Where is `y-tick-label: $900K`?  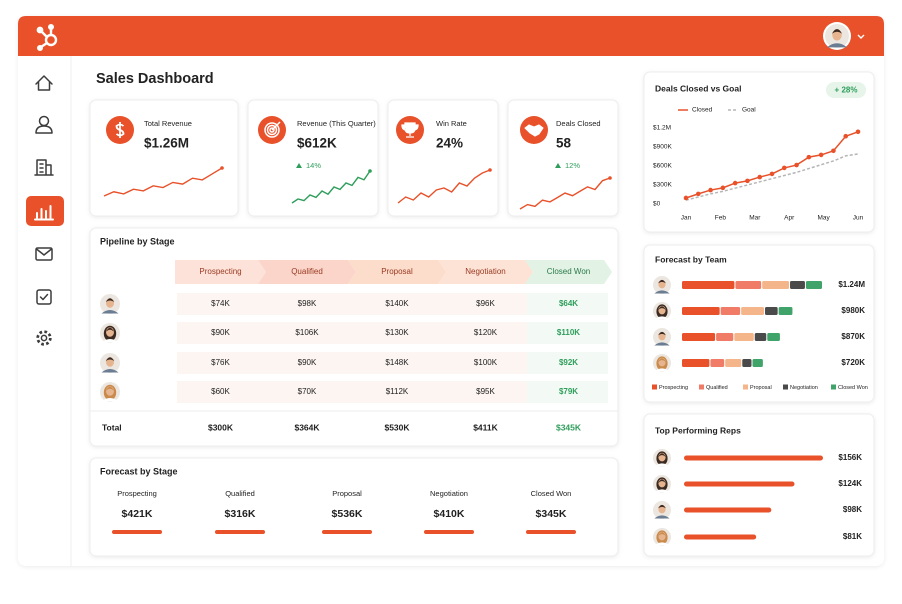
y-tick-label: $900K is located at coordinates (662, 147).